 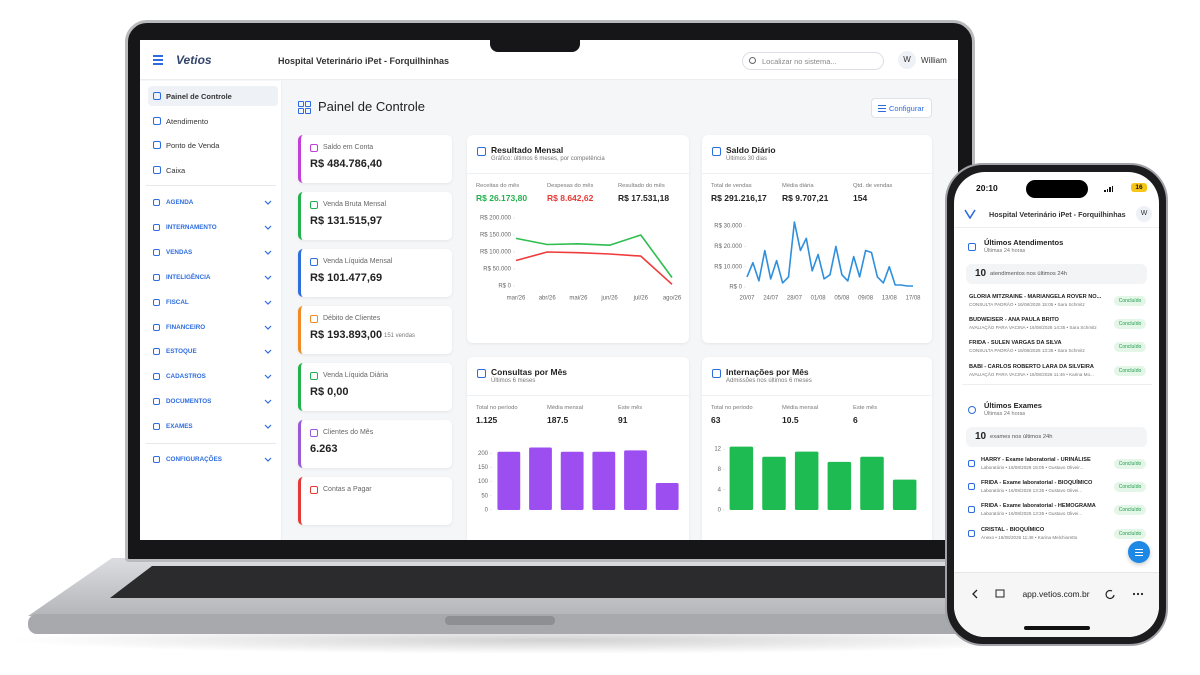 I want to click on item-title: CRISTAL - BIOQUÍMICO, so click(x=1013, y=529).